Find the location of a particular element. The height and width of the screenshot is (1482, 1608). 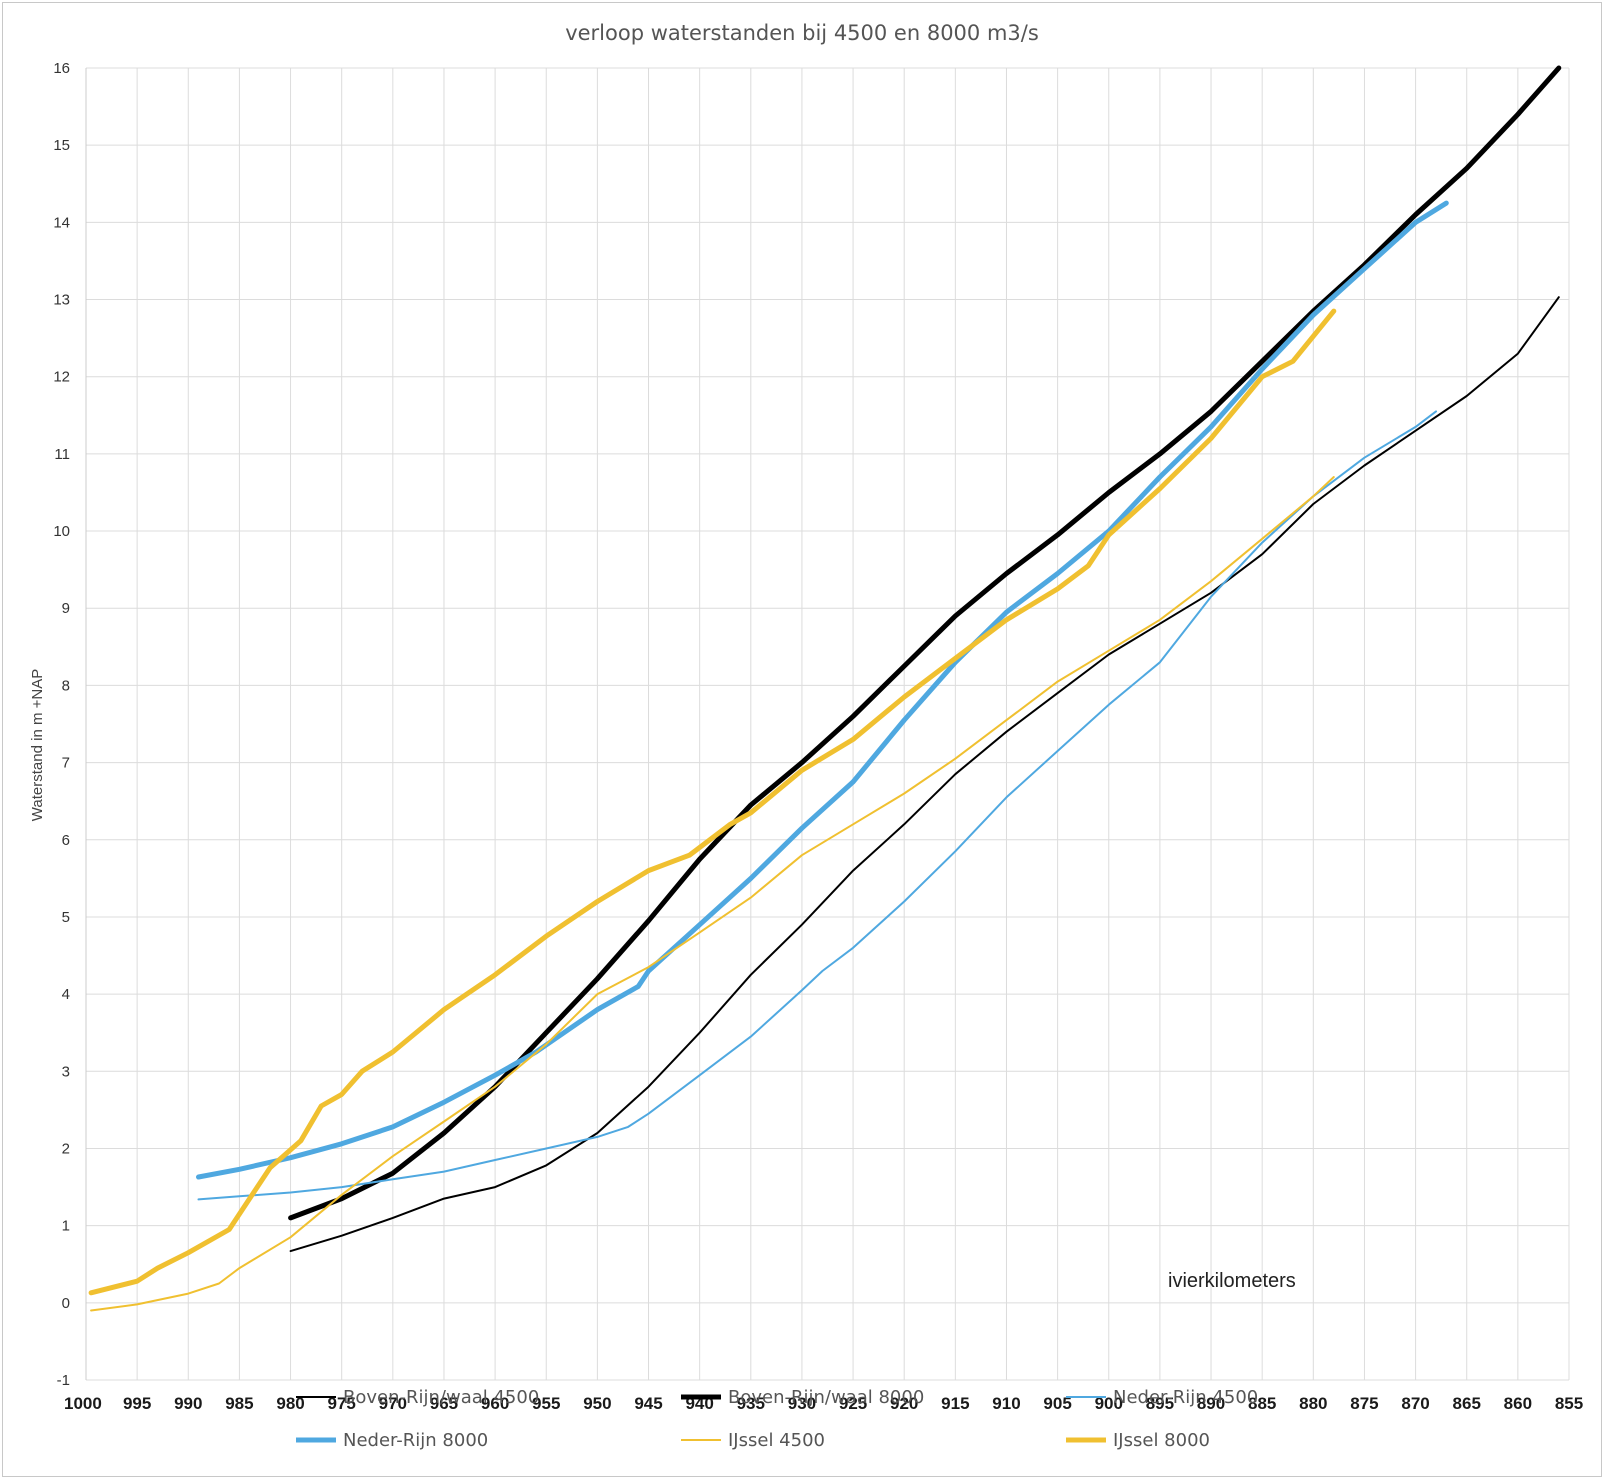

legend-label: IJssel 8000 is located at coordinates (1161, 1440).